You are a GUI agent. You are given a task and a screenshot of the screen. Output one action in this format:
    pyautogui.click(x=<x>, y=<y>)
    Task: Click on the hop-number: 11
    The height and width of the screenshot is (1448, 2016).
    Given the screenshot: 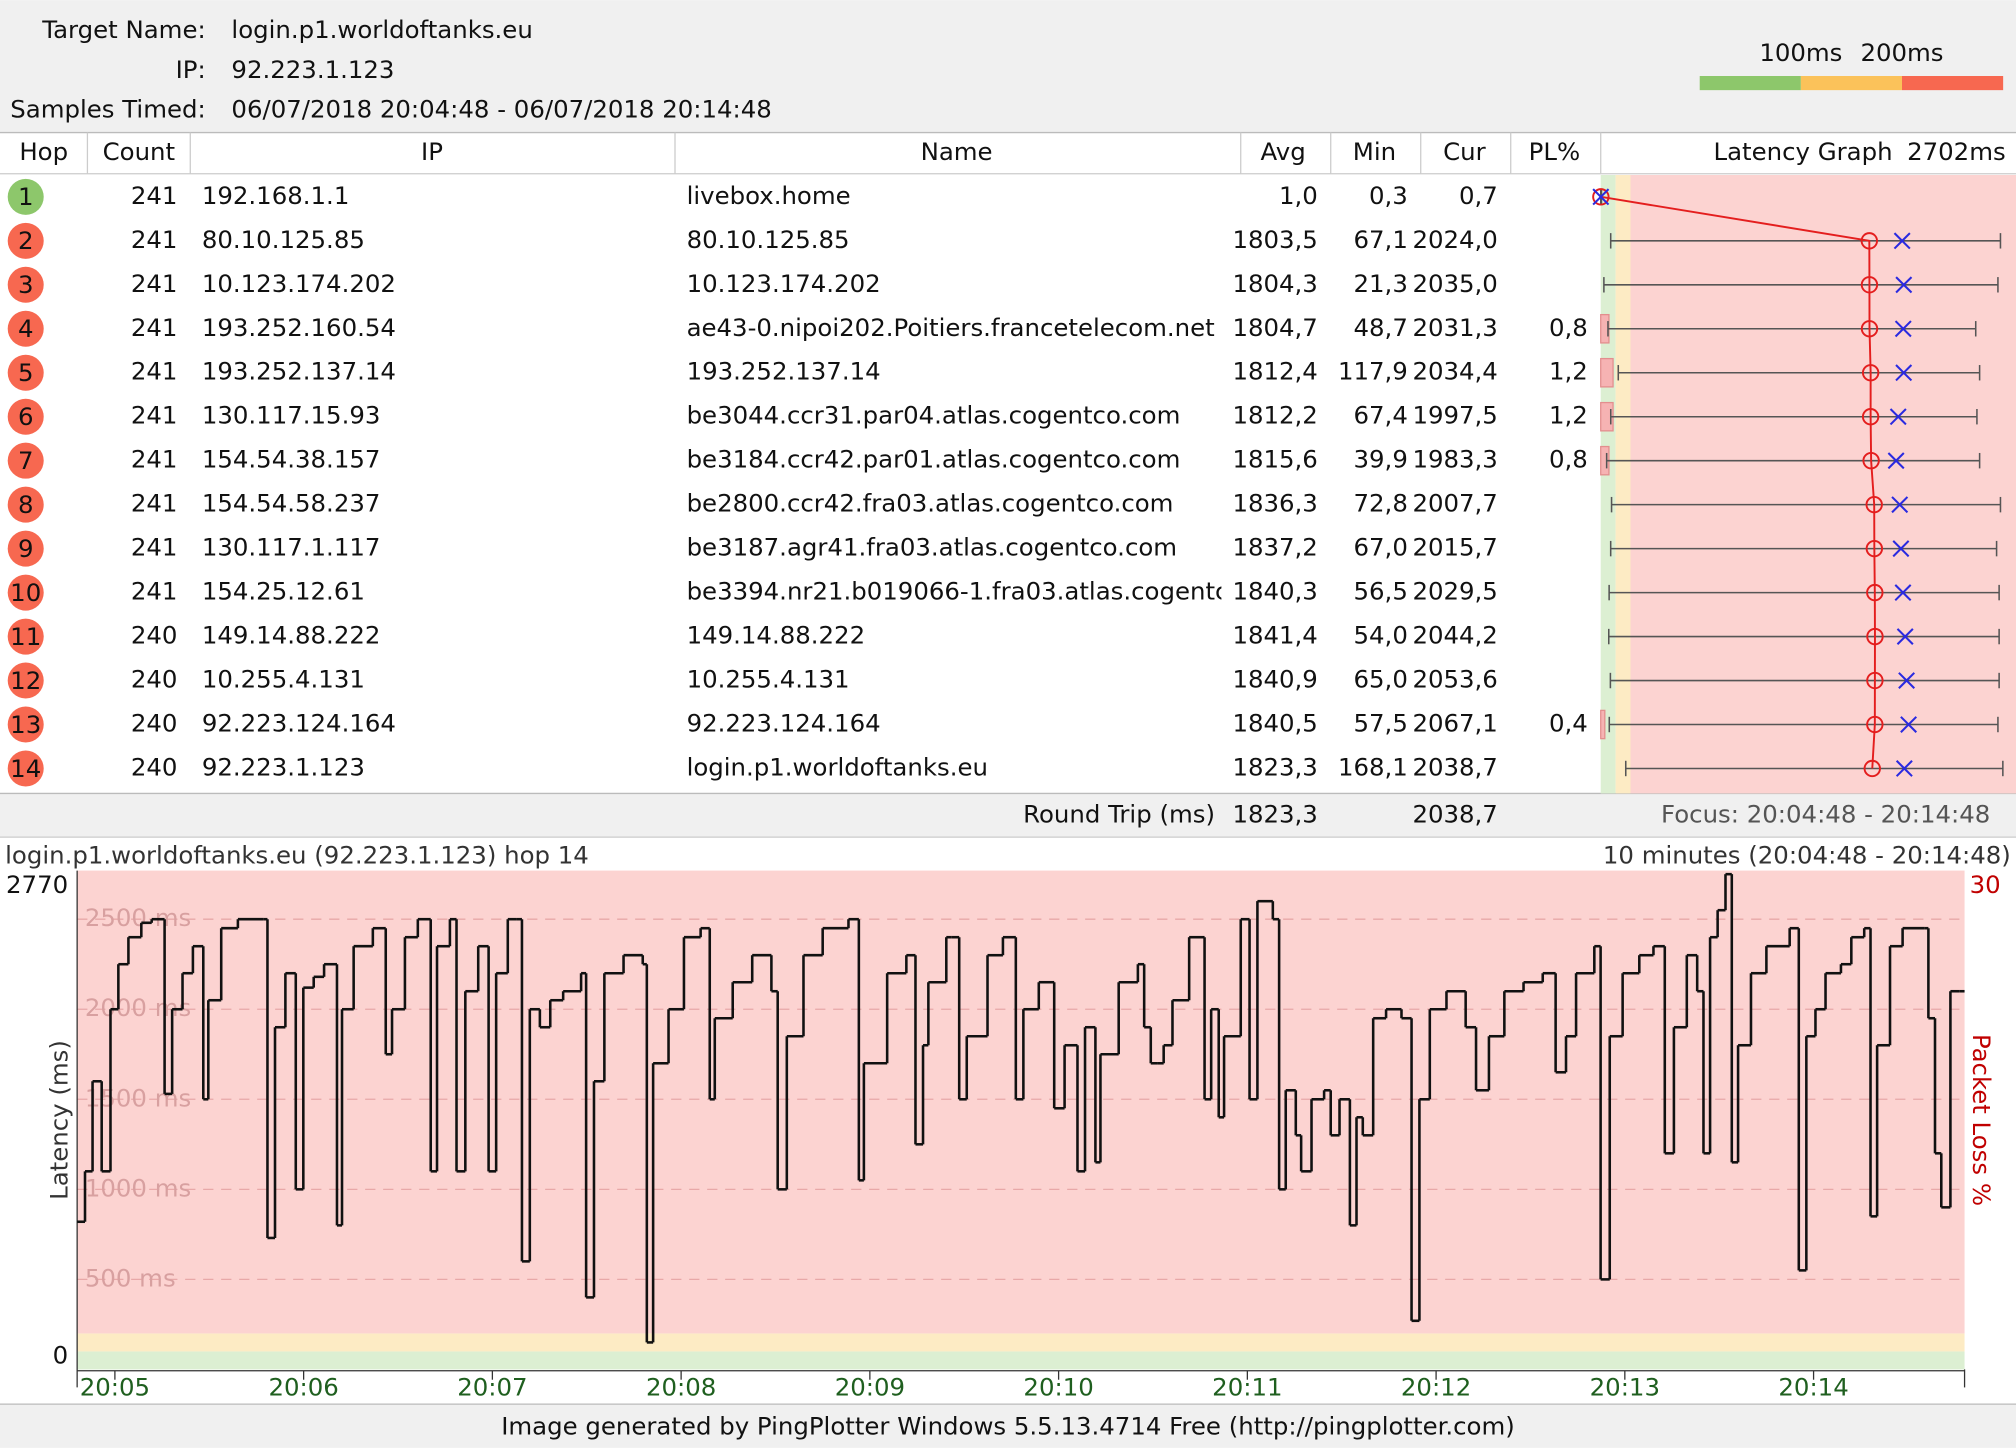 What is the action you would take?
    pyautogui.click(x=25, y=636)
    